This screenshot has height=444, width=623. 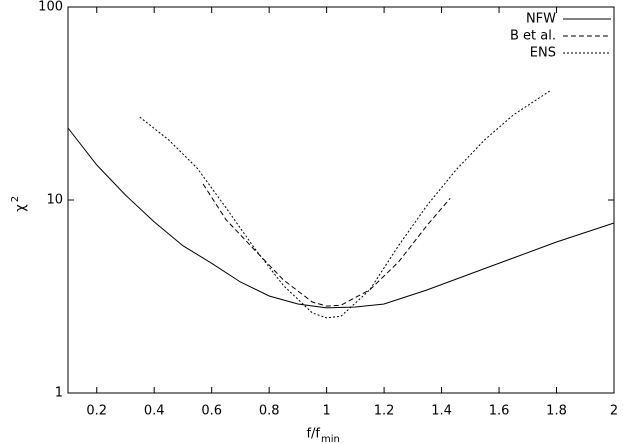 I want to click on y-tick-label: 10, so click(x=54, y=200).